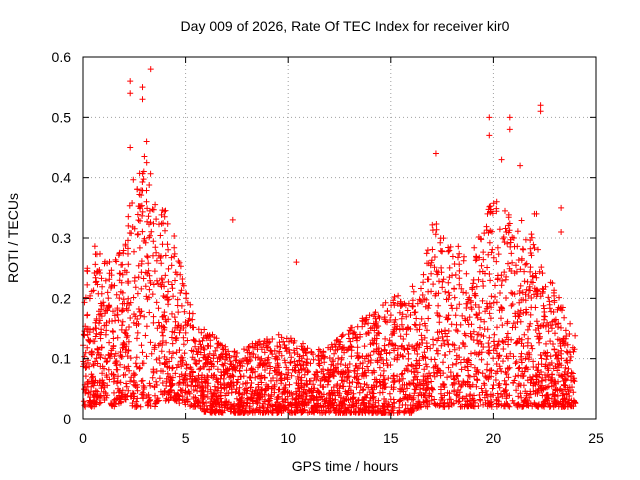  What do you see at coordinates (62, 117) in the screenshot?
I see `y-tick-label: 0.5` at bounding box center [62, 117].